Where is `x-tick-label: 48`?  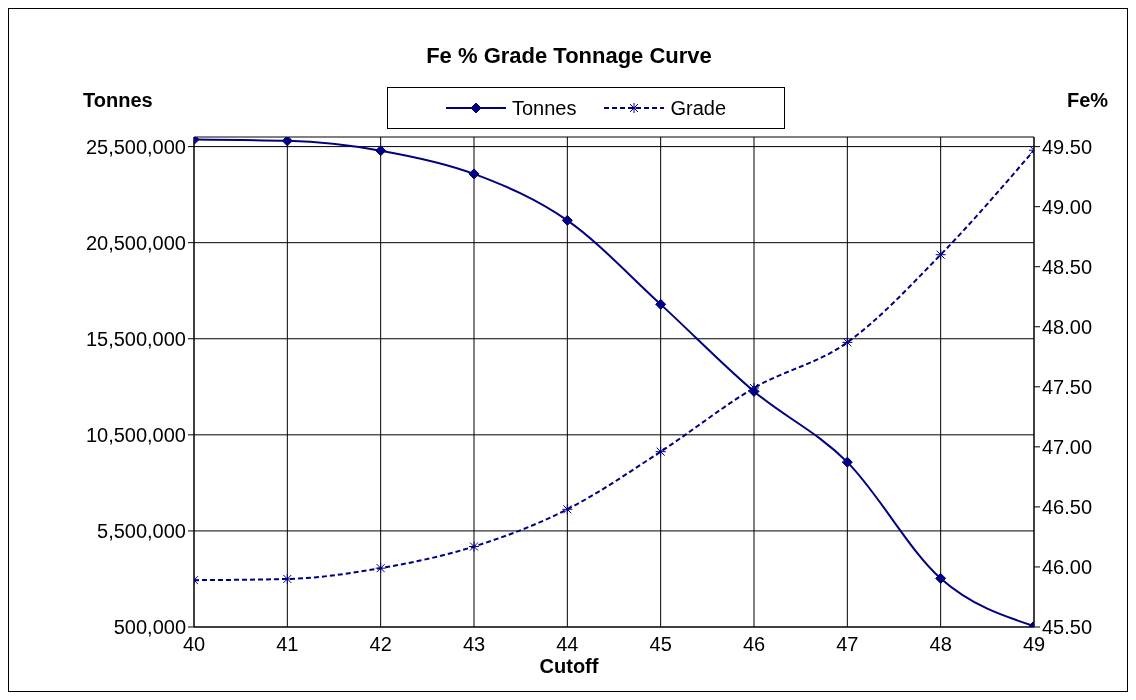 x-tick-label: 48 is located at coordinates (940, 644).